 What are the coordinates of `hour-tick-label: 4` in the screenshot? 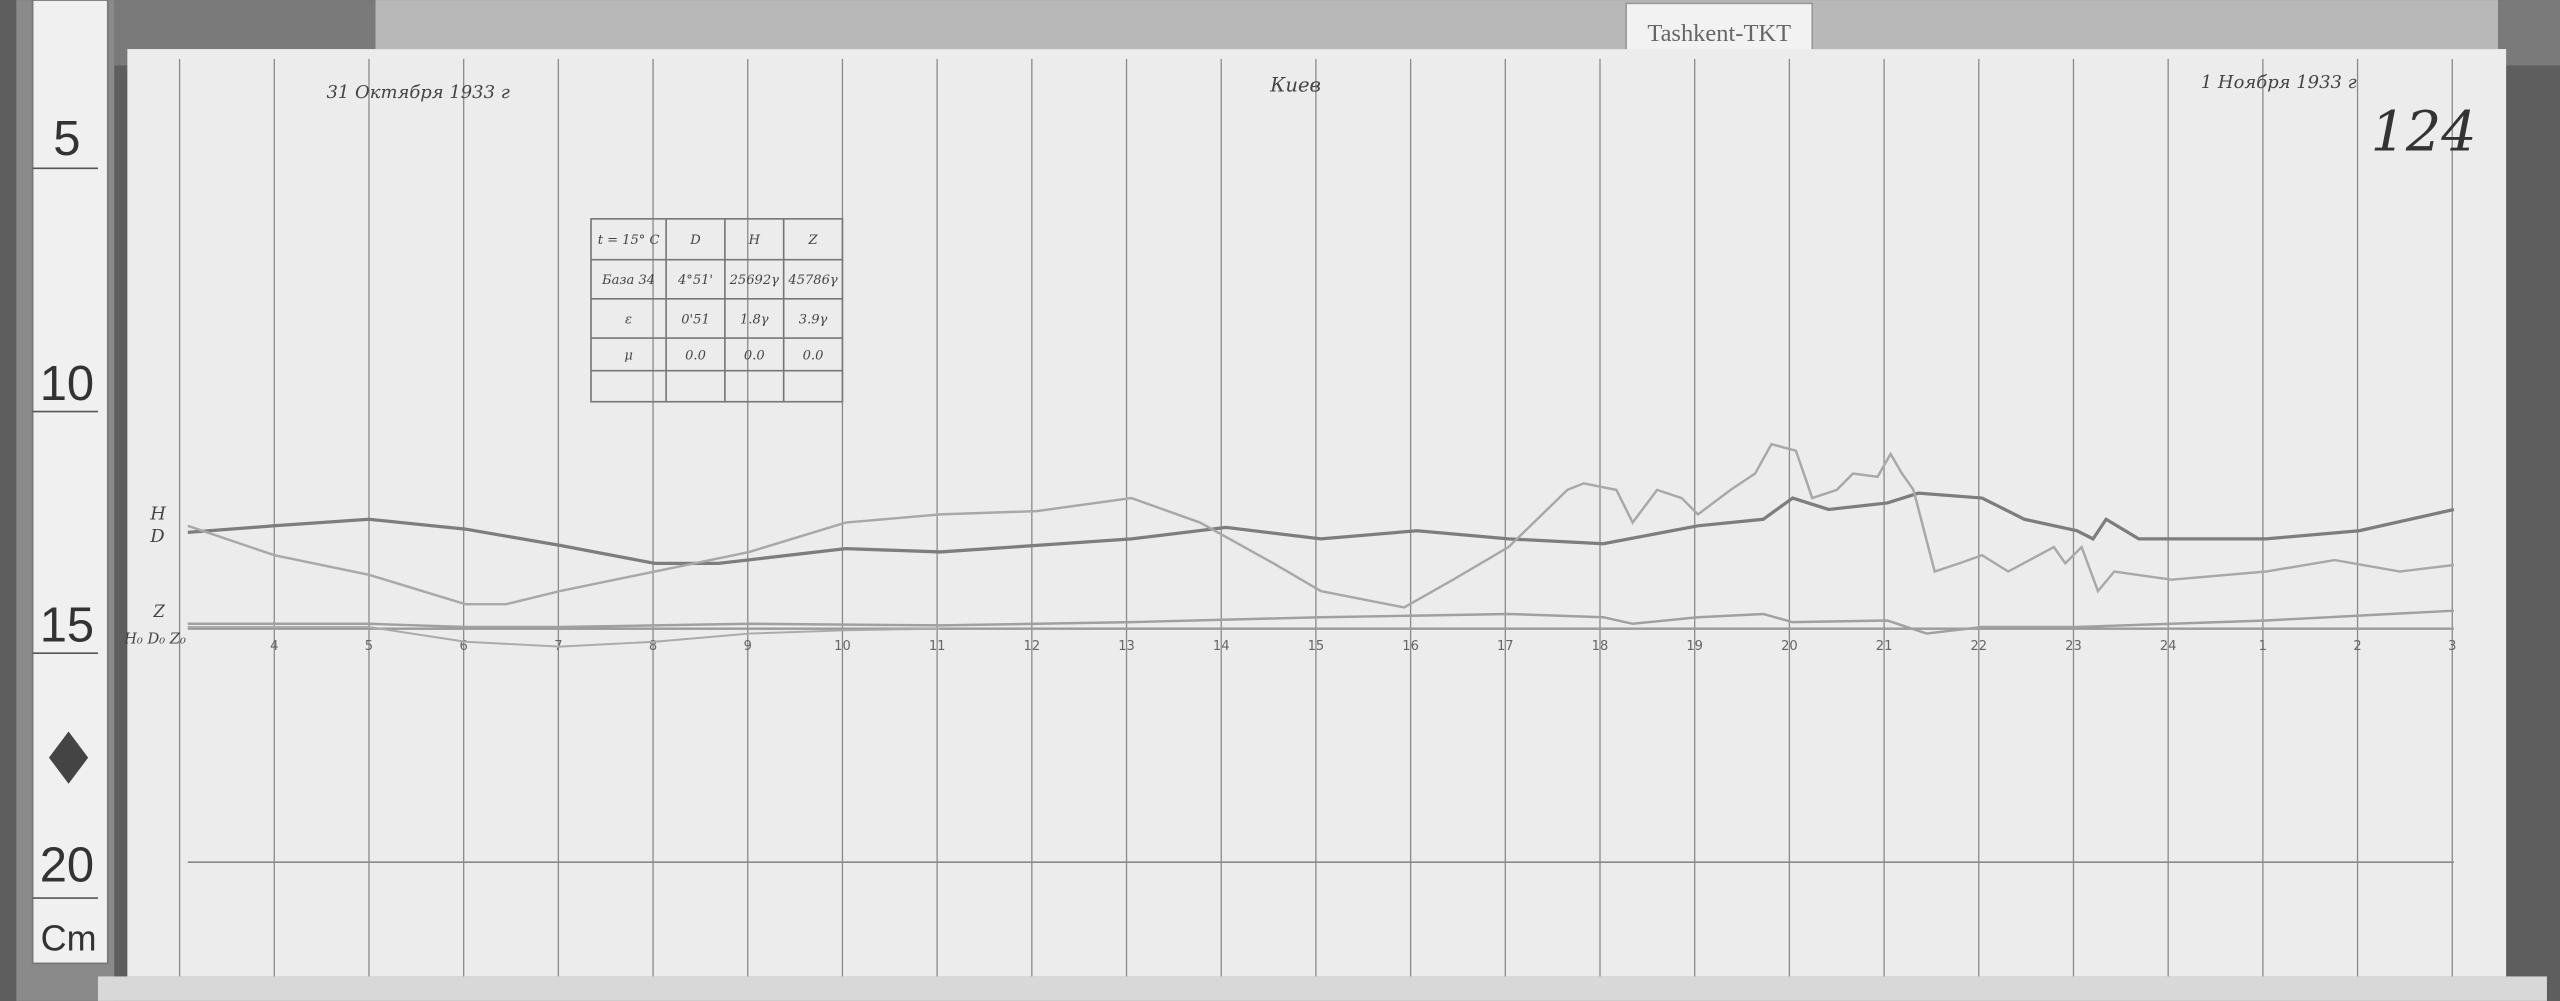 It's located at (274, 646).